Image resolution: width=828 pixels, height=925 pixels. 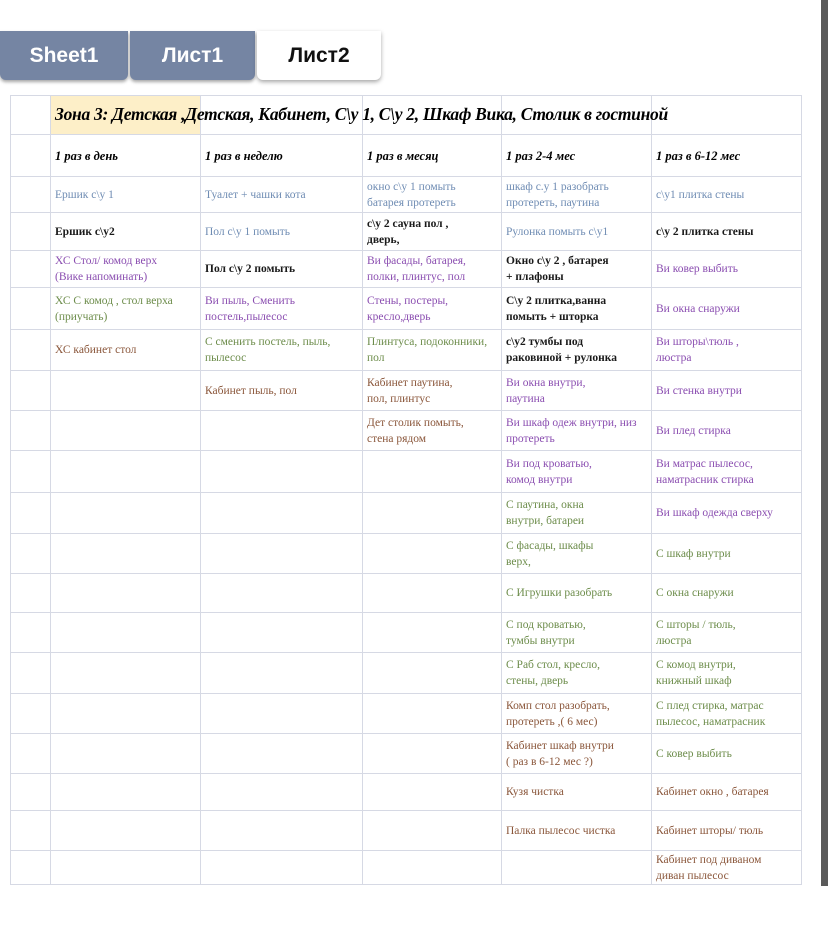 What do you see at coordinates (576, 553) in the screenshot?
I see `cell: С фасады, шкафы верх,` at bounding box center [576, 553].